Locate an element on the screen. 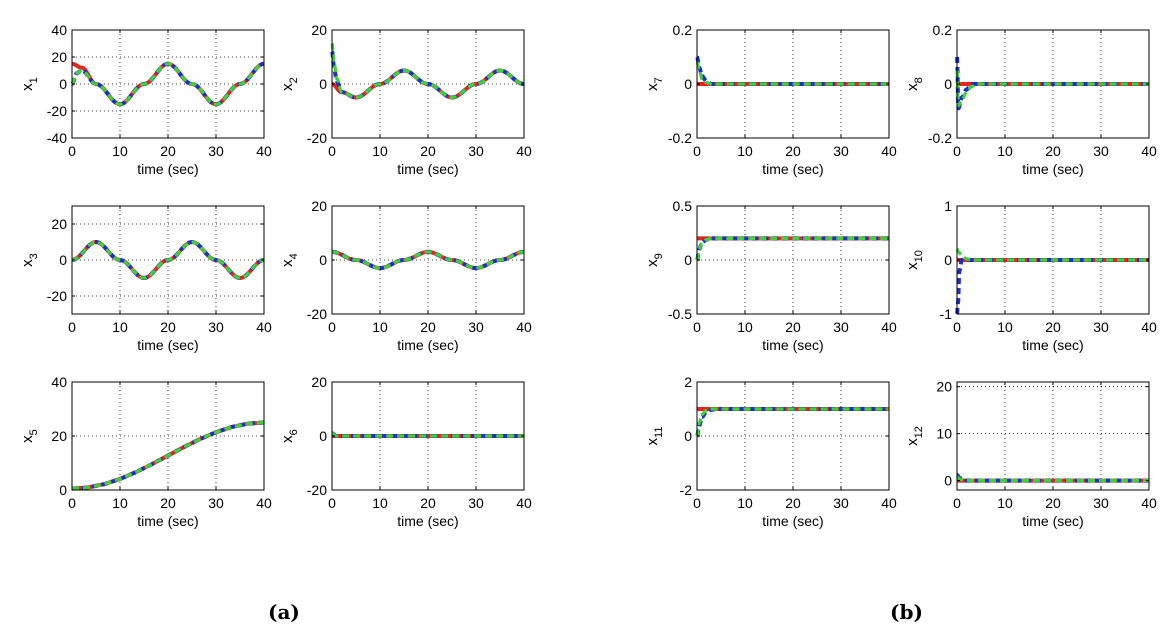 The height and width of the screenshot is (640, 1168). y-axis-label: x3 is located at coordinates (29, 260).